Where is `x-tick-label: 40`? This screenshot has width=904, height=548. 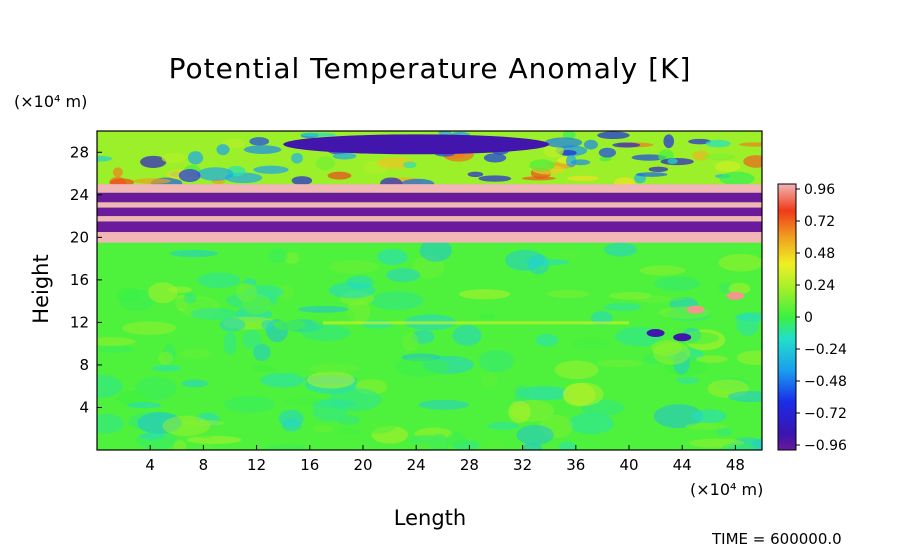 x-tick-label: 40 is located at coordinates (628, 465).